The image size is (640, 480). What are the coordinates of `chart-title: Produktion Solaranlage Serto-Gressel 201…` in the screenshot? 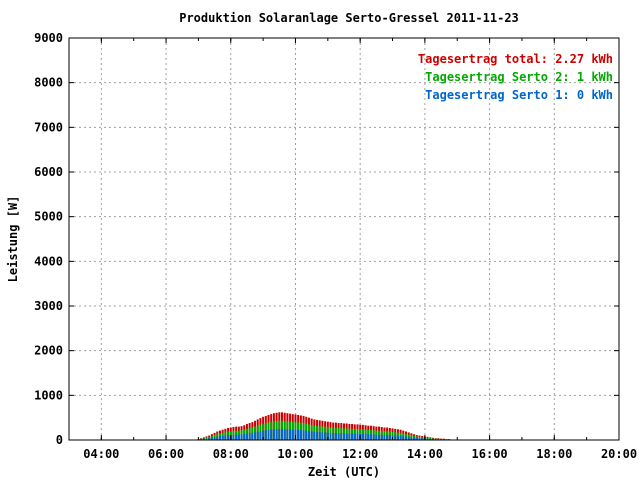 It's located at (349, 18).